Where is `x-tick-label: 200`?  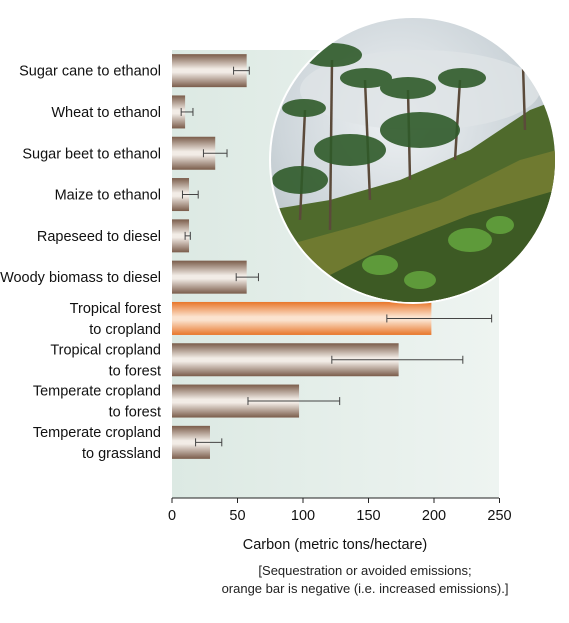 x-tick-label: 200 is located at coordinates (434, 516).